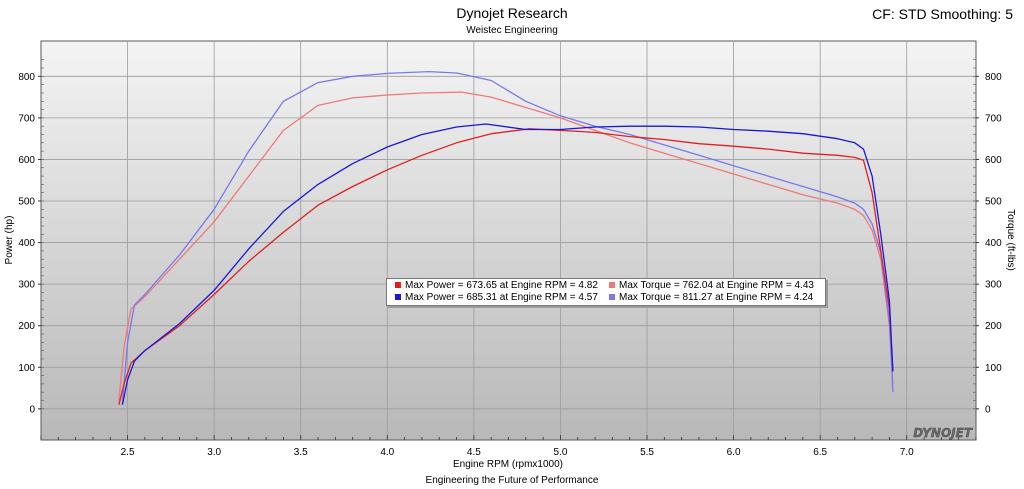  What do you see at coordinates (993, 202) in the screenshot?
I see `y2-tick-label: 500` at bounding box center [993, 202].